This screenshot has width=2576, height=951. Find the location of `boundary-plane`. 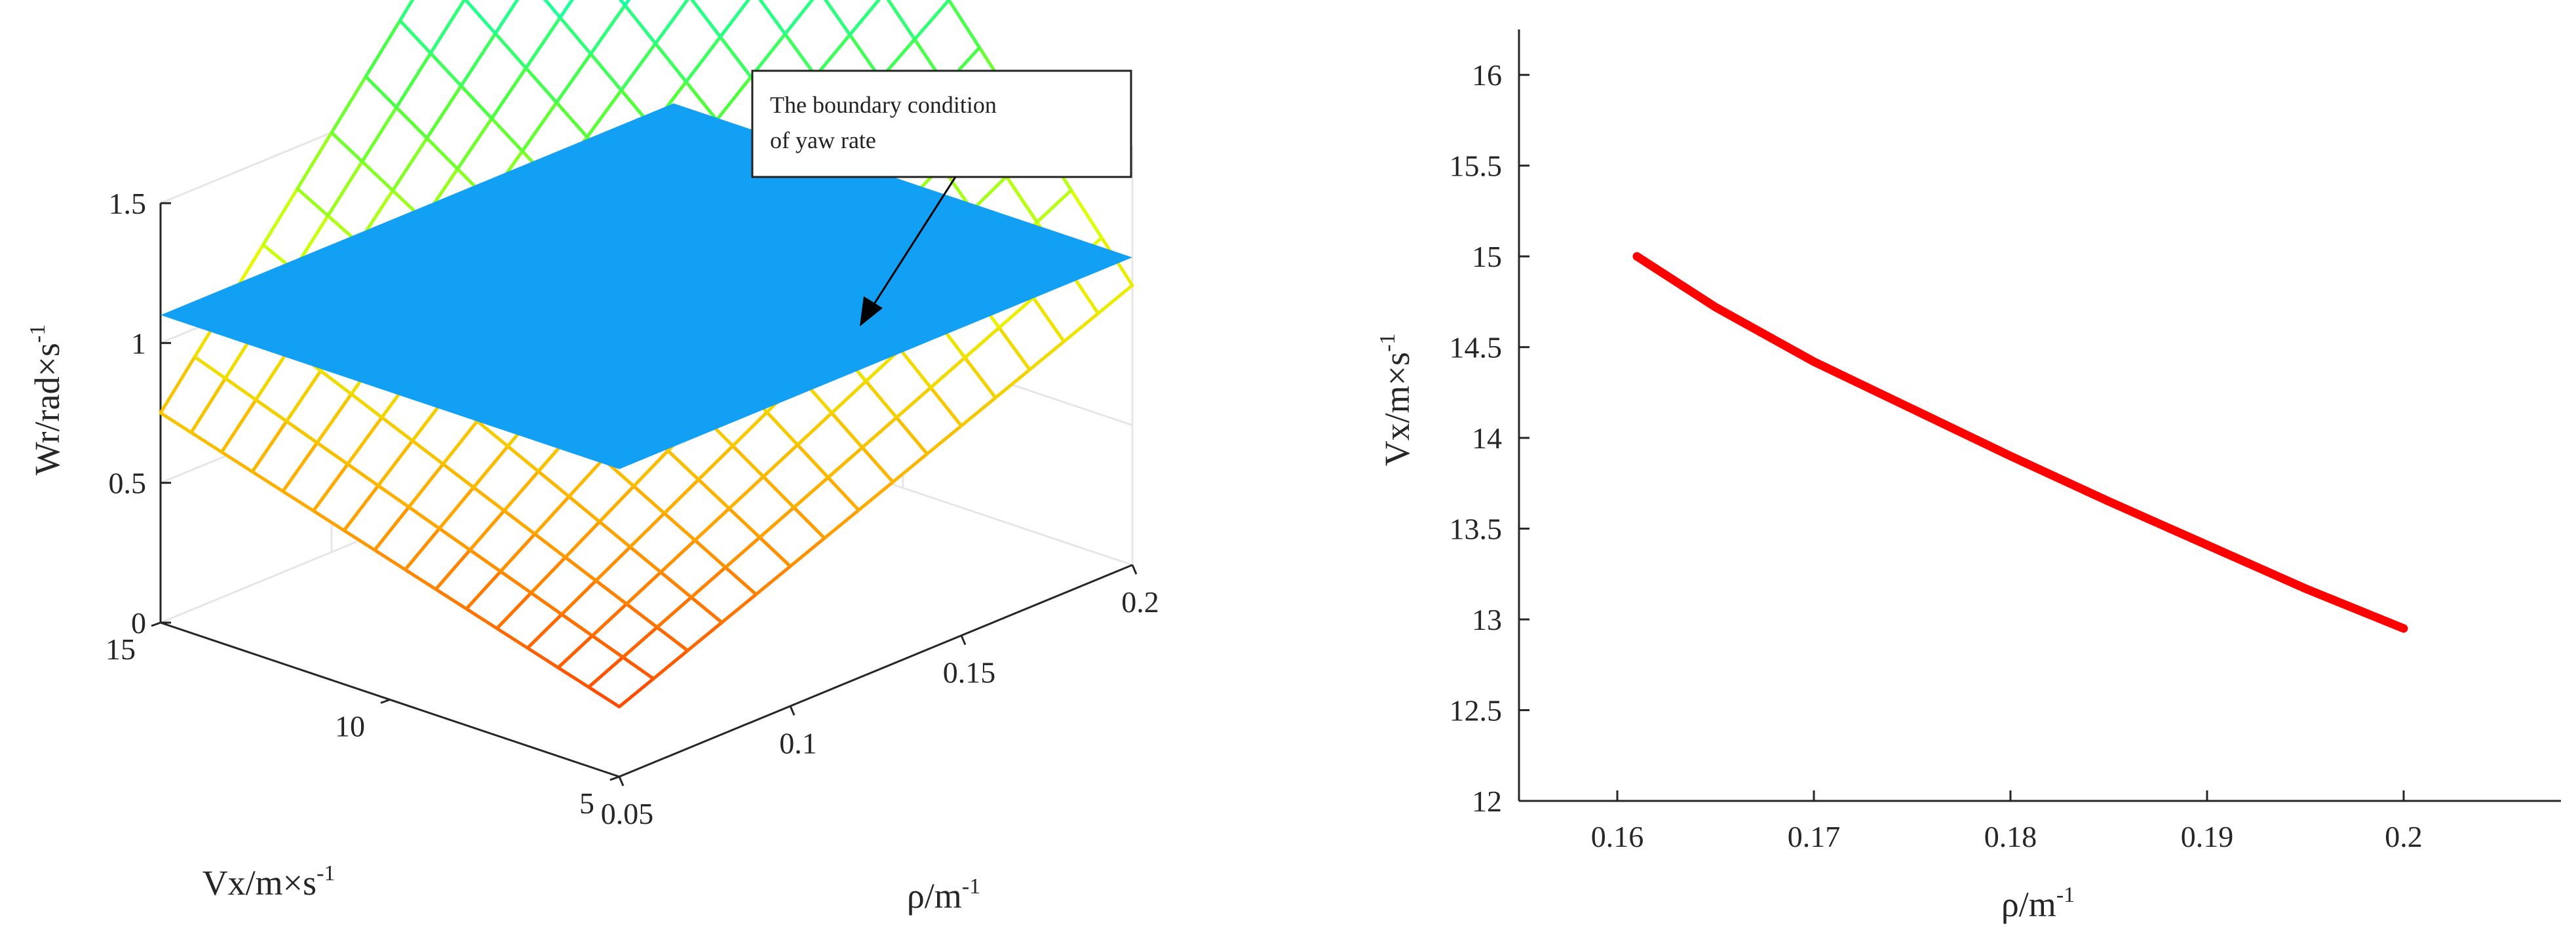

boundary-plane is located at coordinates (646, 286).